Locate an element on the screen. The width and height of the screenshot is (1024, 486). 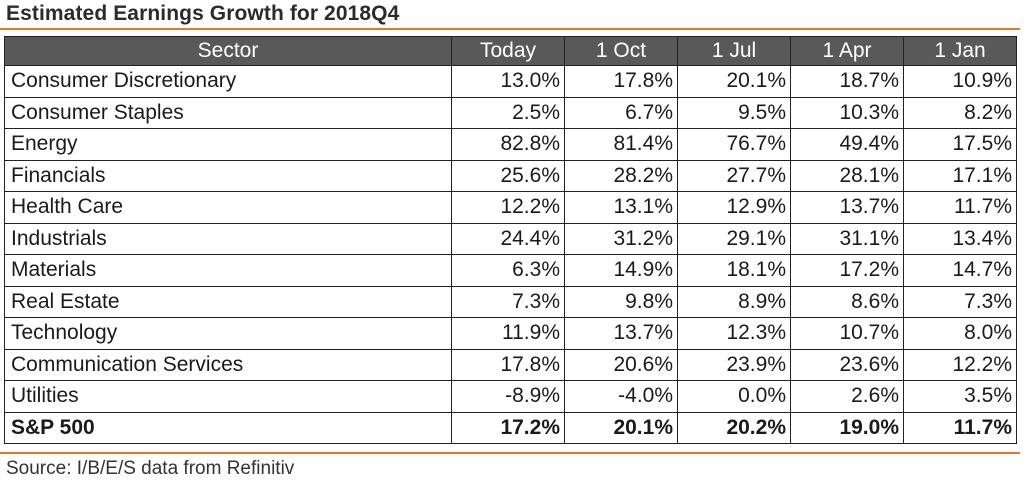
table-row: Real Estate 7.3% 9.8% 8.9% 8.6% 7.3% is located at coordinates (510, 301).